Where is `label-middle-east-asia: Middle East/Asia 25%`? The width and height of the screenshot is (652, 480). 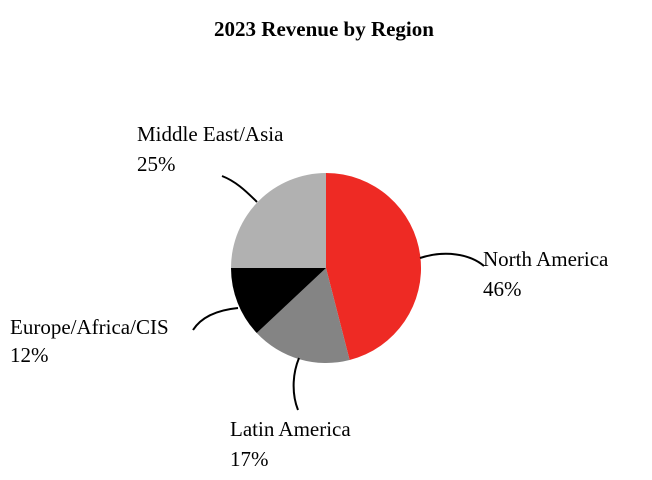 label-middle-east-asia: Middle East/Asia 25% is located at coordinates (213, 149).